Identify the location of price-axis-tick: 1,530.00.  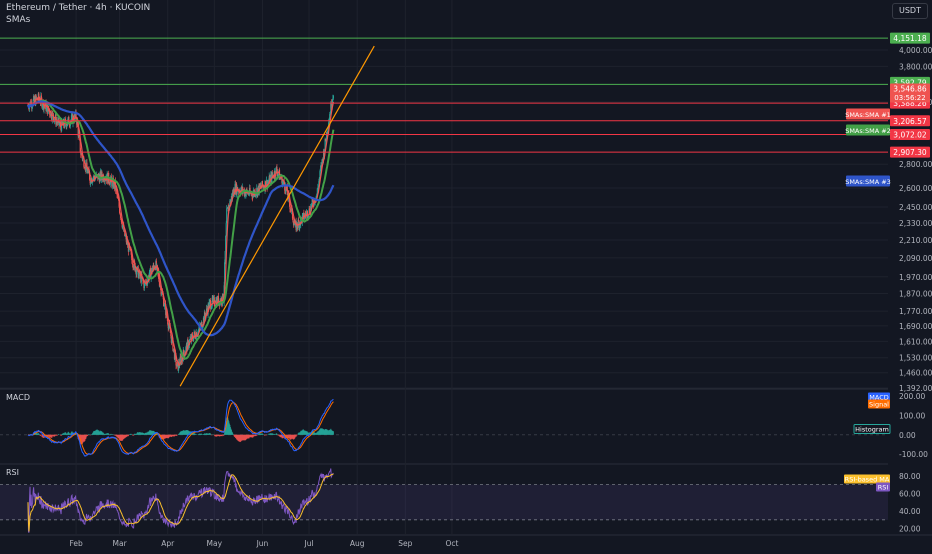
(915, 358).